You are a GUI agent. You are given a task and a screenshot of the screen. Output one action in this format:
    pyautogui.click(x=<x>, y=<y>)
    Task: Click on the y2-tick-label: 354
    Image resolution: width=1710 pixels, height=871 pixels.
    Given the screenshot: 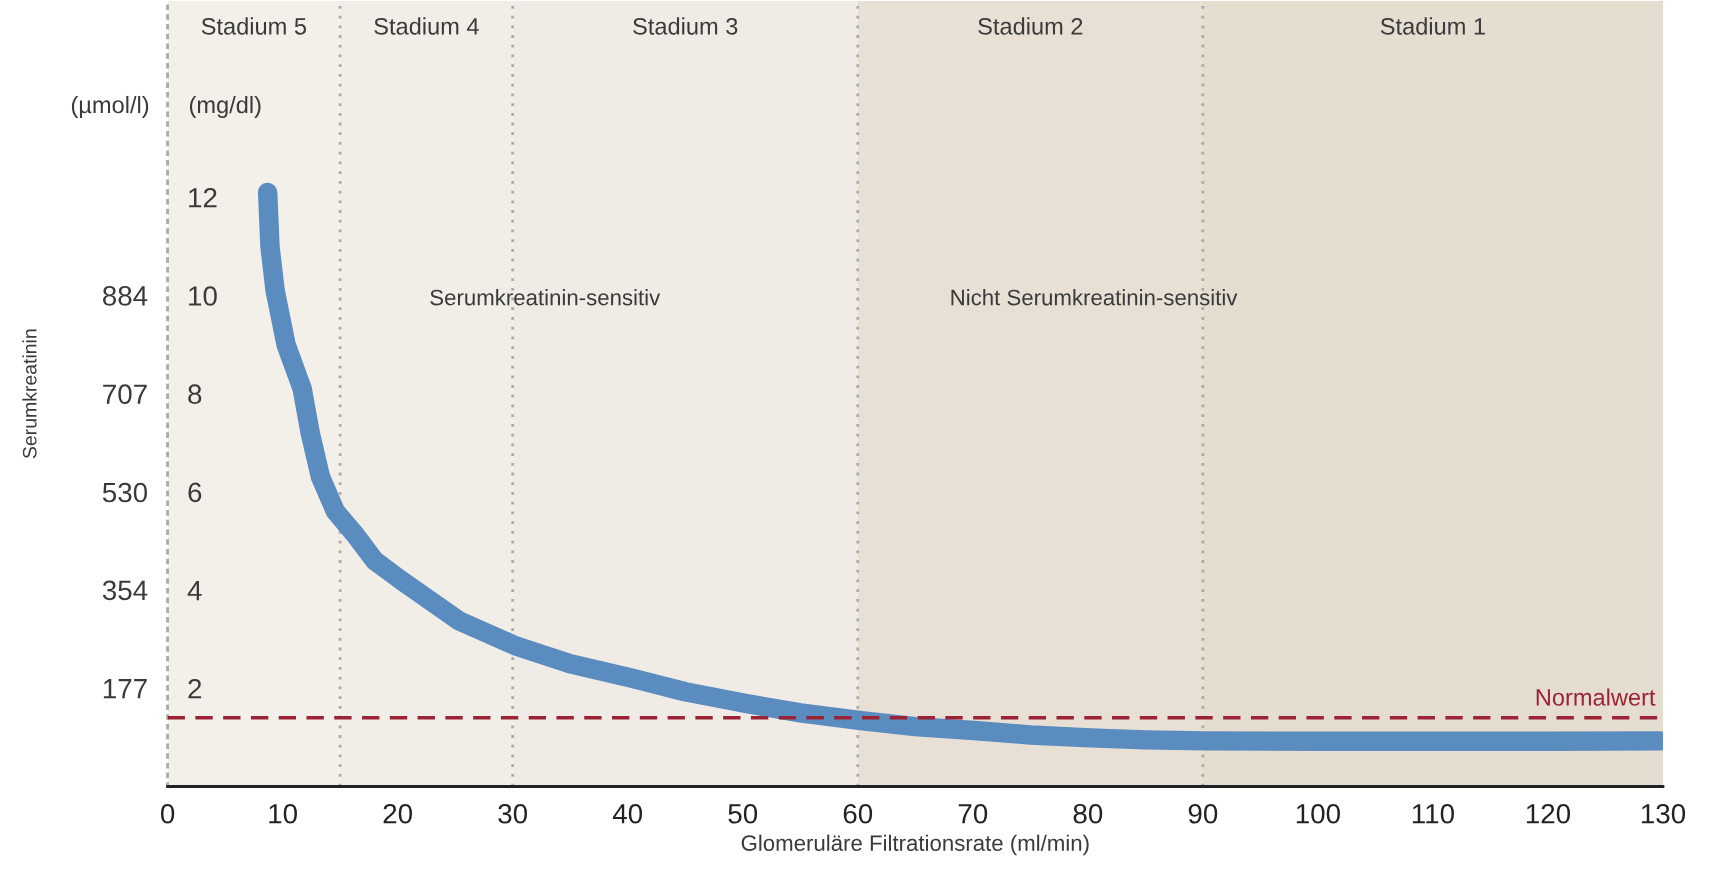 What is the action you would take?
    pyautogui.click(x=125, y=590)
    